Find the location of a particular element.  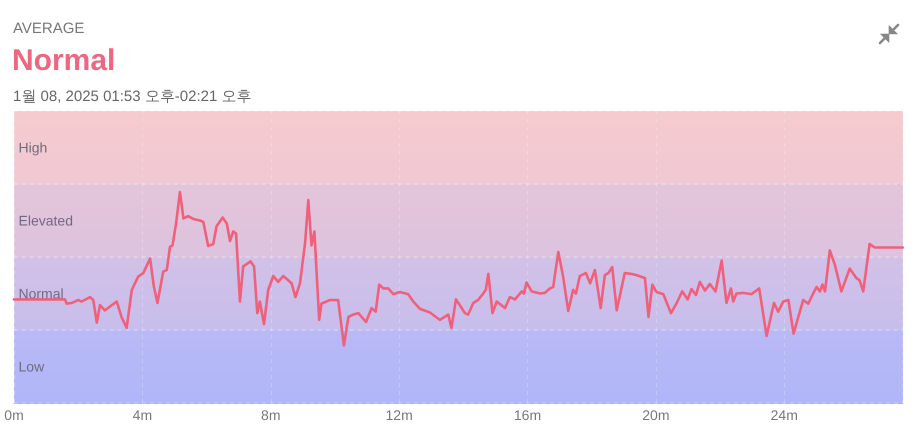

x-tick-label: 24m is located at coordinates (784, 415).